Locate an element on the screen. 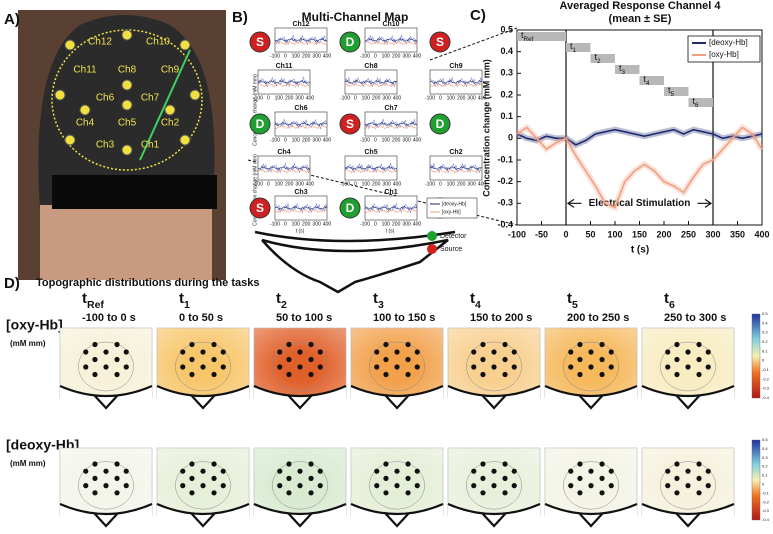 This screenshot has width=773, height=534. mini-plot-title: Ch1 is located at coordinates (390, 192).